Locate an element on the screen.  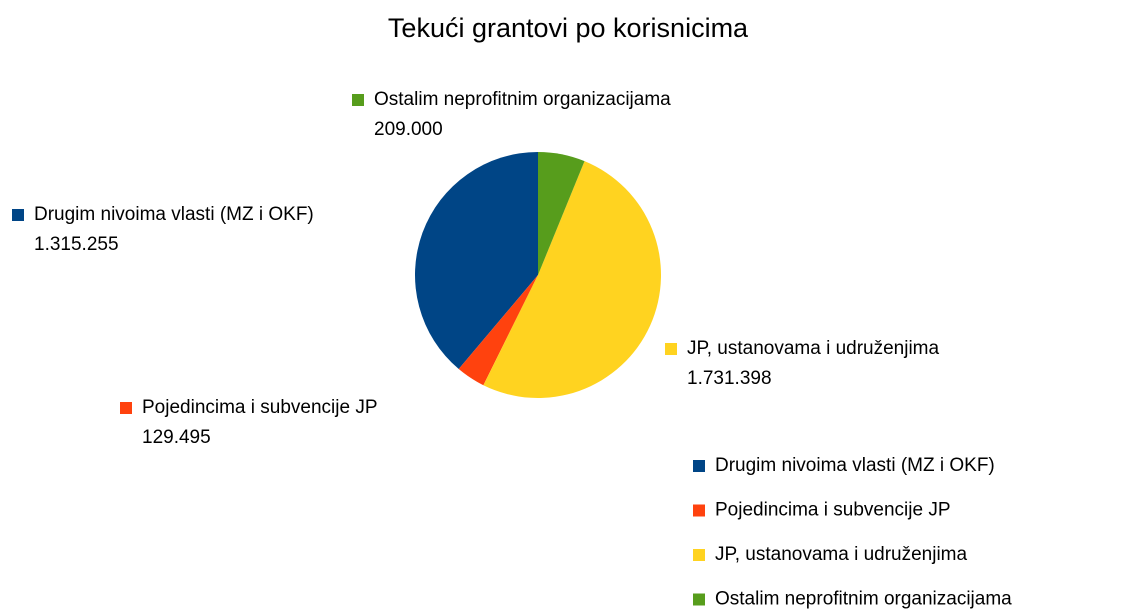
data-label-name: Ostalim neprofitnim organizacijama is located at coordinates (522, 99).